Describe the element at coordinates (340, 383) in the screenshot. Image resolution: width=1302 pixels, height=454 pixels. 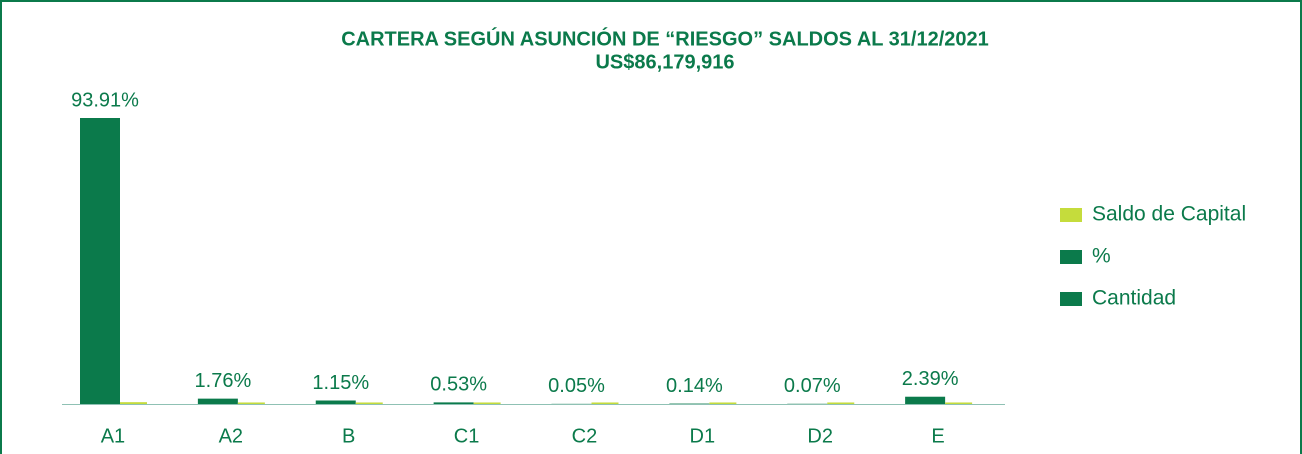
I see `data-label: 1.15%` at that location.